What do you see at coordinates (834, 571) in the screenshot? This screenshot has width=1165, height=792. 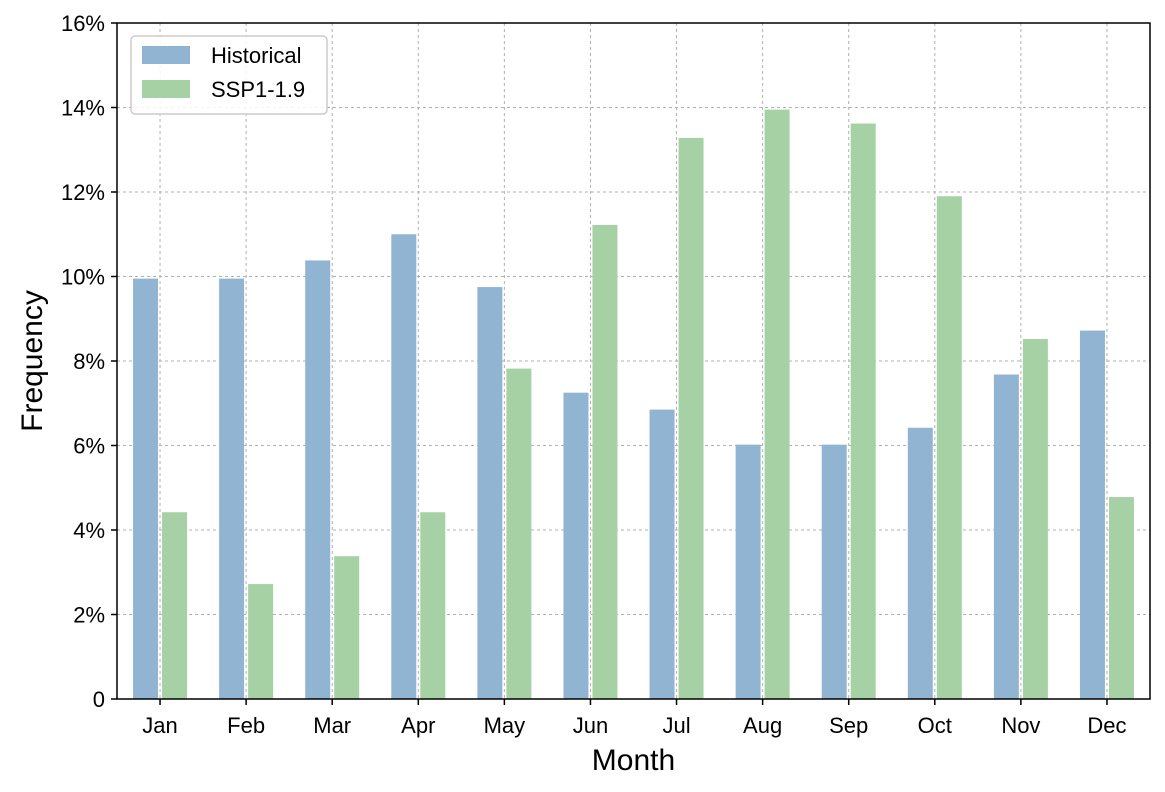 I see `bar-historical-sep` at bounding box center [834, 571].